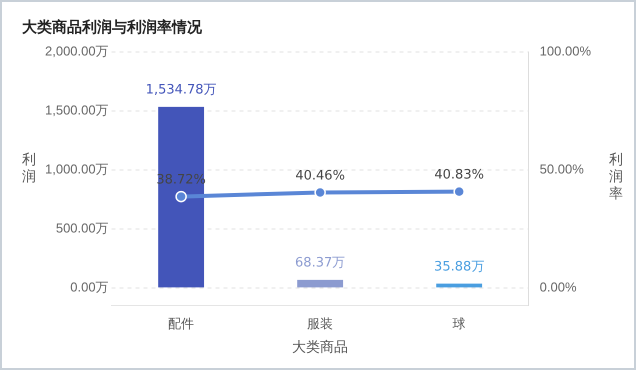 The width and height of the screenshot is (636, 370). What do you see at coordinates (82, 228) in the screenshot?
I see `y-tick-label: 500.00万` at bounding box center [82, 228].